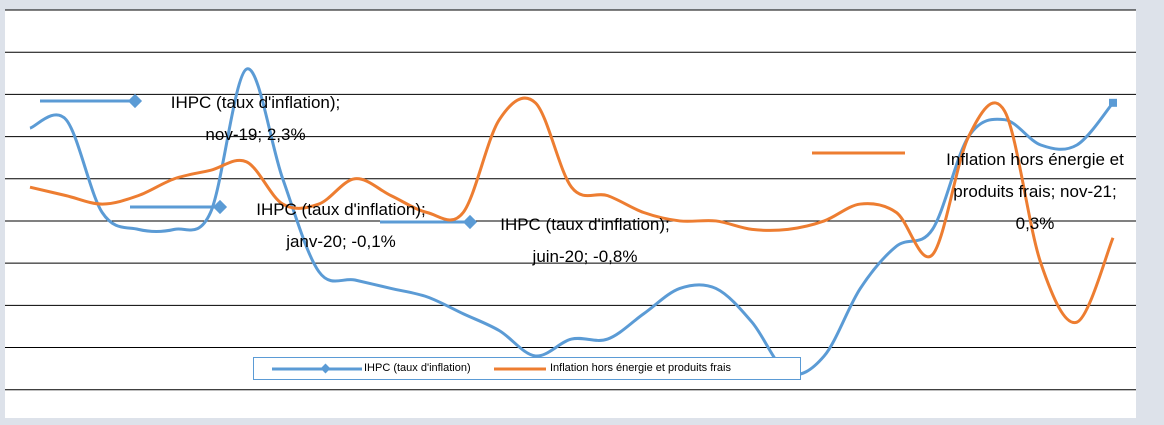  What do you see at coordinates (325, 368) in the screenshot?
I see `legend-marker` at bounding box center [325, 368].